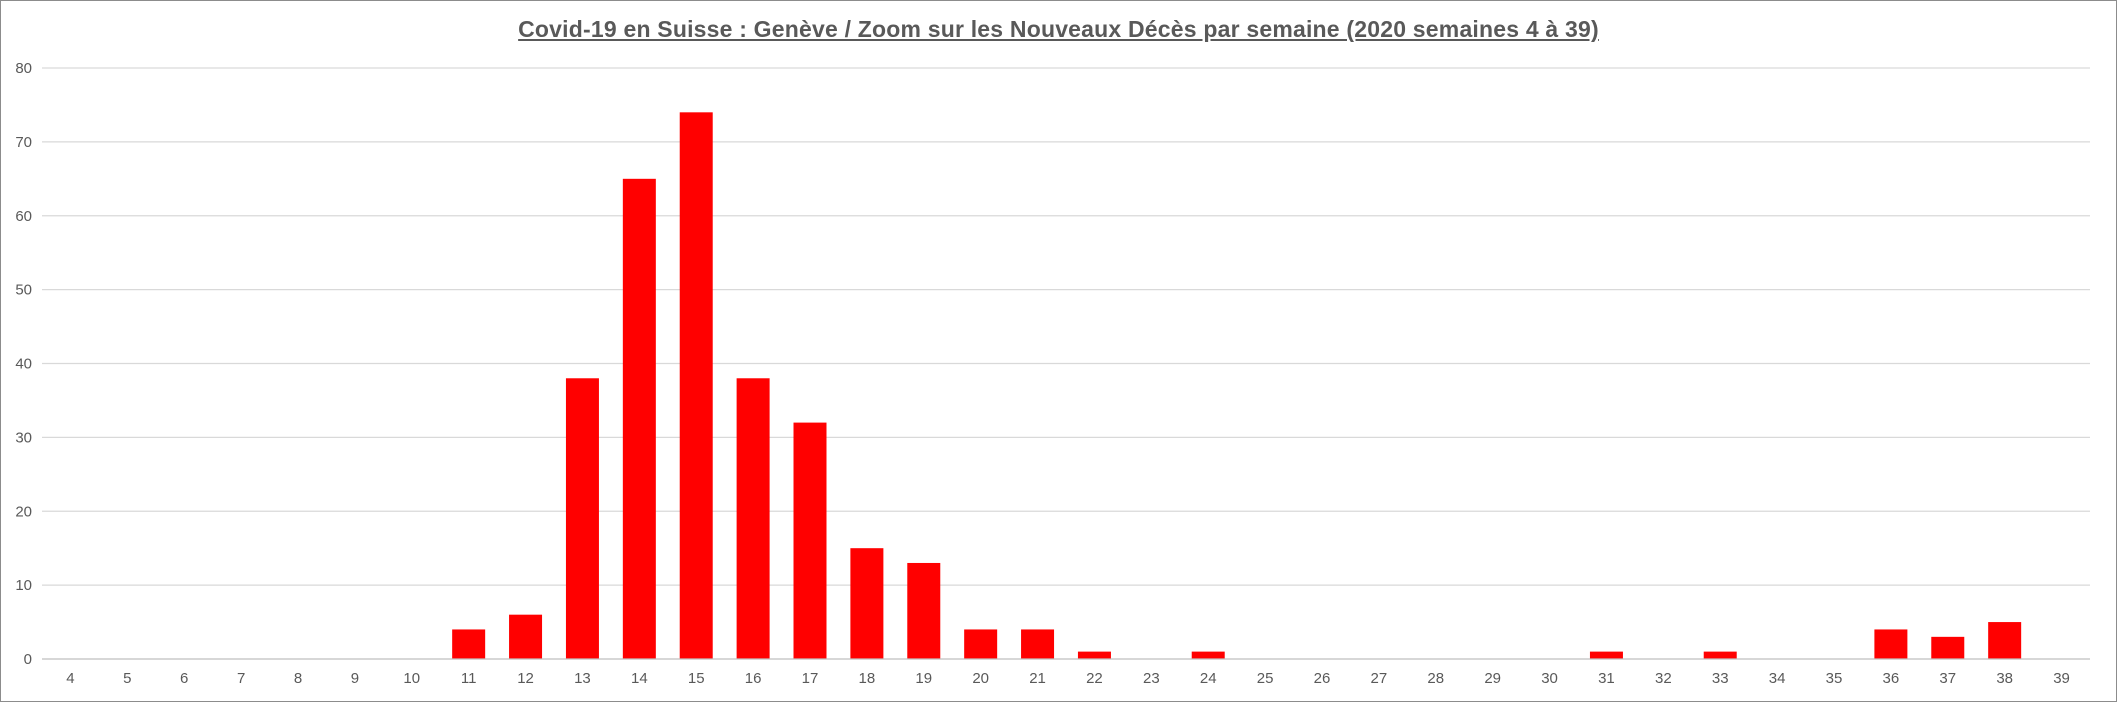 This screenshot has width=2117, height=702. I want to click on x-tick-label: 21, so click(1037, 678).